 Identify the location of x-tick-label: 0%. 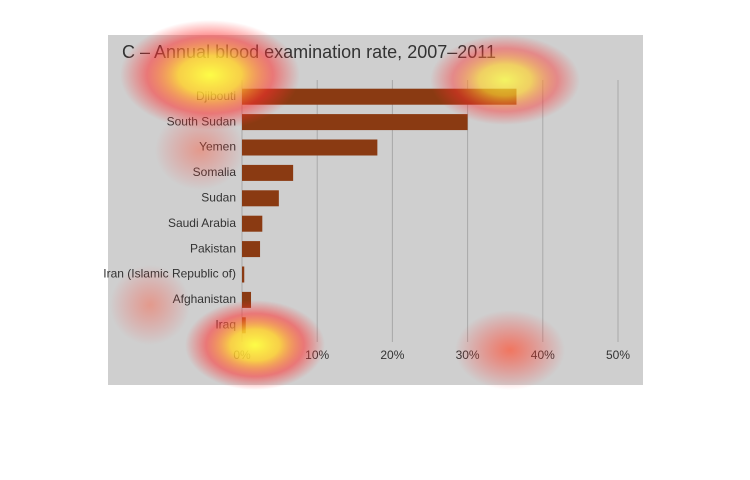
(242, 355).